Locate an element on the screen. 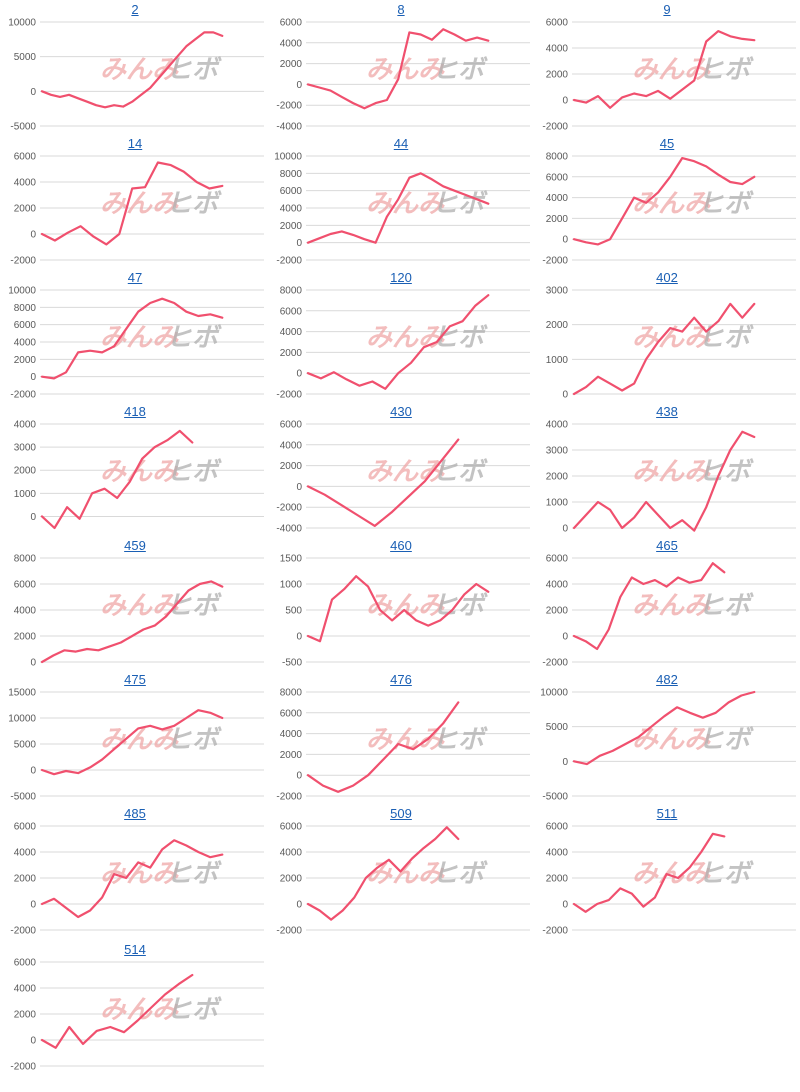  chart-panel-2: -5000 0 5000 10000 みんみ ヒボ 2 is located at coordinates (135, 67).